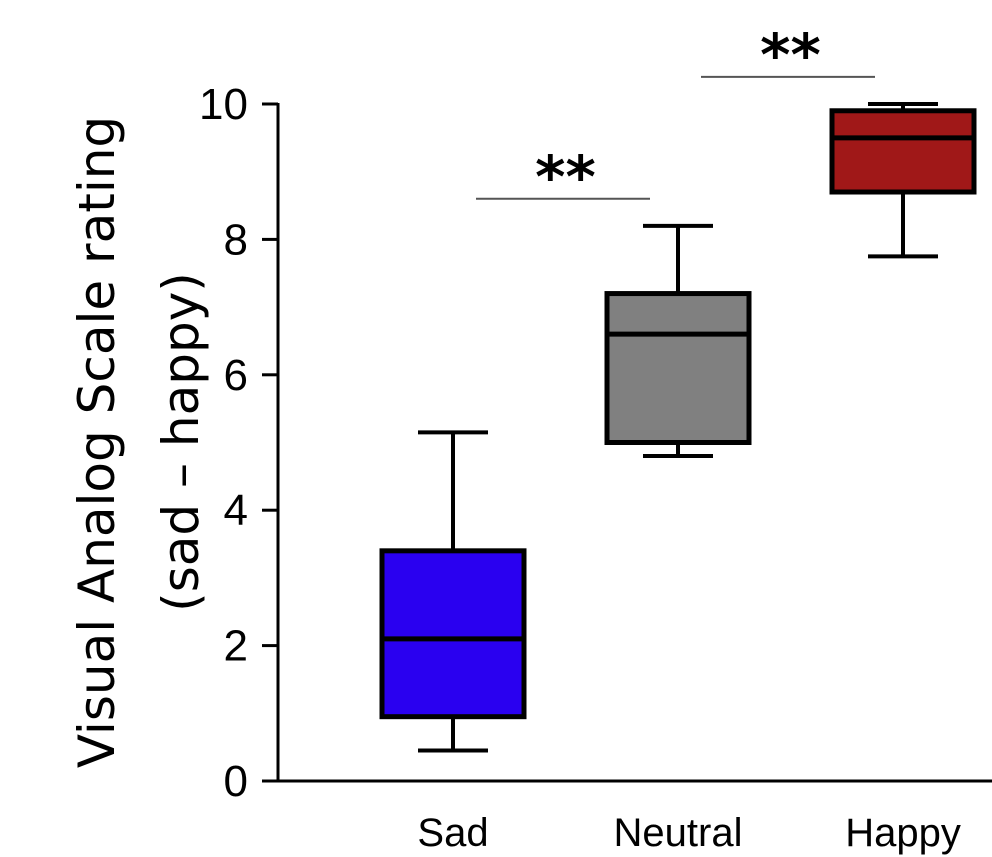 The height and width of the screenshot is (857, 992). I want to click on y-tick-label: 4, so click(236, 510).